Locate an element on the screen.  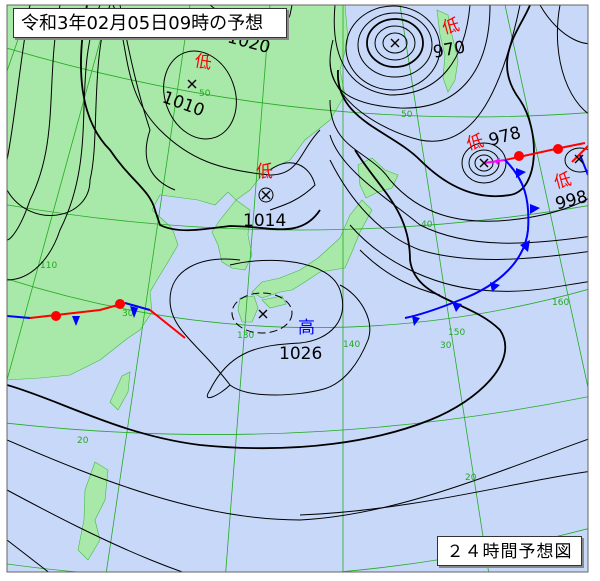
land-sakhalin is located at coordinates (447, 51).